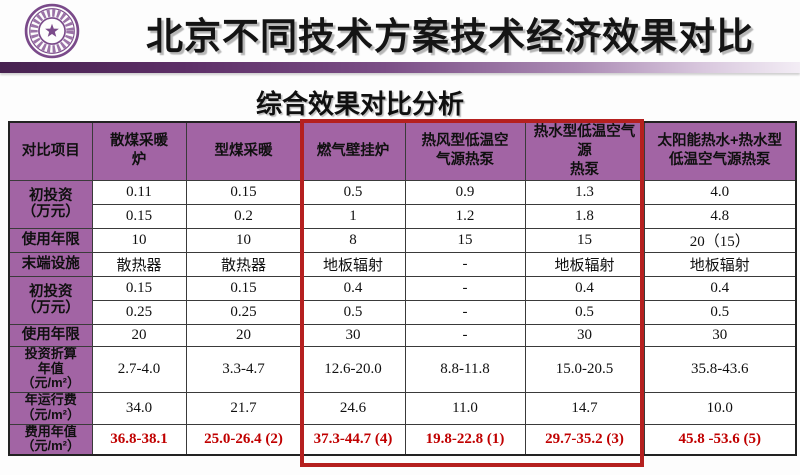  What do you see at coordinates (50, 431) in the screenshot?
I see `label-line: 费用年值` at bounding box center [50, 431].